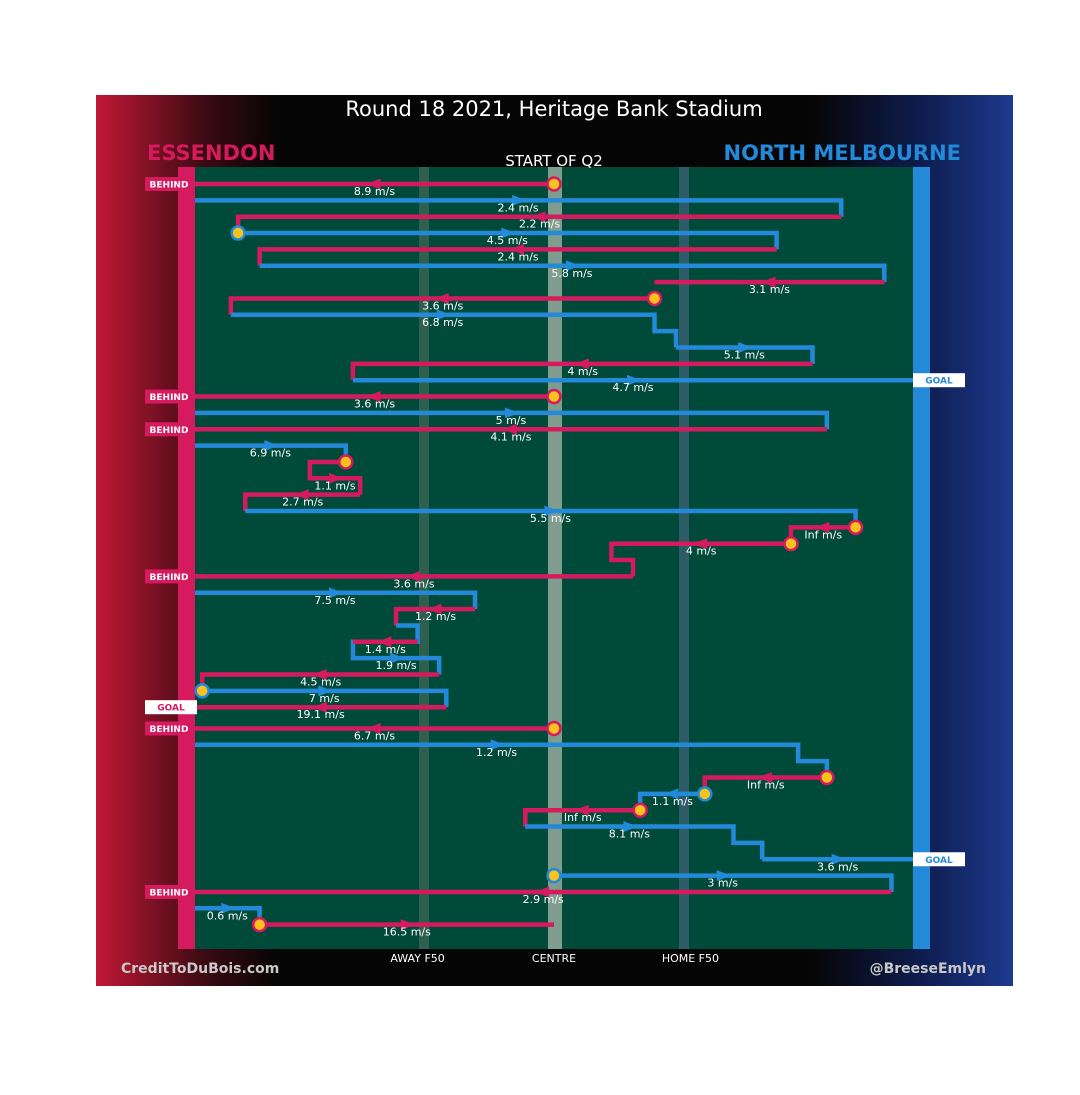 This screenshot has width=1080, height=1095. Describe the element at coordinates (823, 534) in the screenshot. I see `speed-label-19: Inf m/s` at that location.